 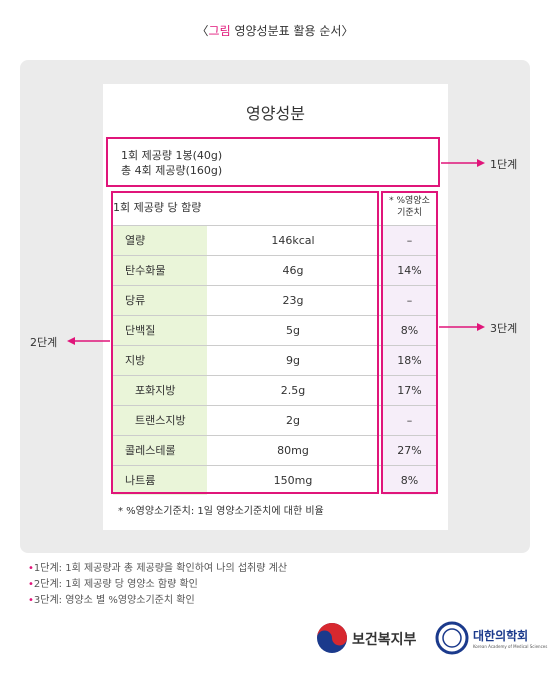 What do you see at coordinates (145, 270) in the screenshot?
I see `nutrient-name: 탄수화물` at bounding box center [145, 270].